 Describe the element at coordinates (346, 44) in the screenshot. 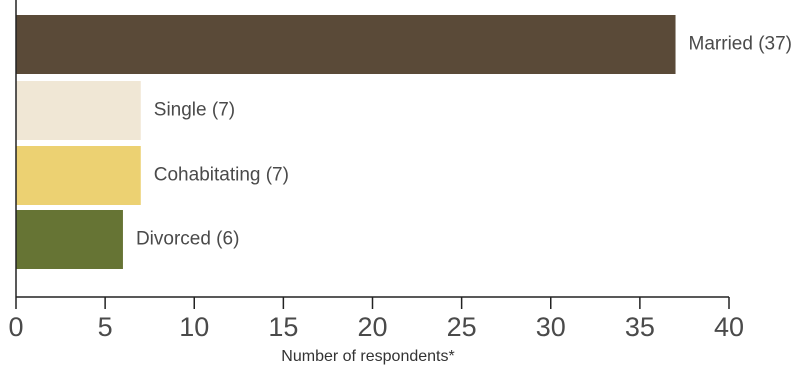

I see `bar-married` at that location.